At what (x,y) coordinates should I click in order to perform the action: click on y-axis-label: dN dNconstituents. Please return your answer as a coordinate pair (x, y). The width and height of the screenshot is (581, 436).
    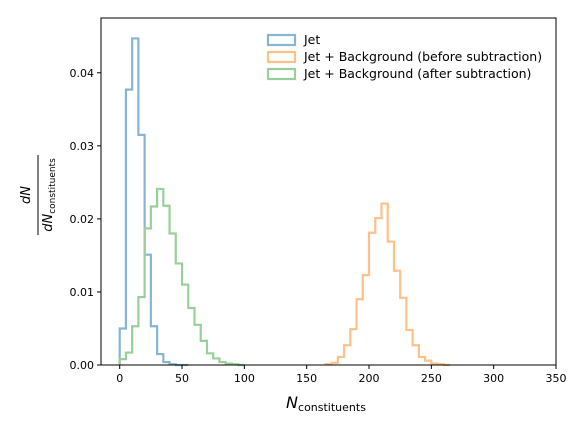
    Looking at the image, I should click on (38, 195).